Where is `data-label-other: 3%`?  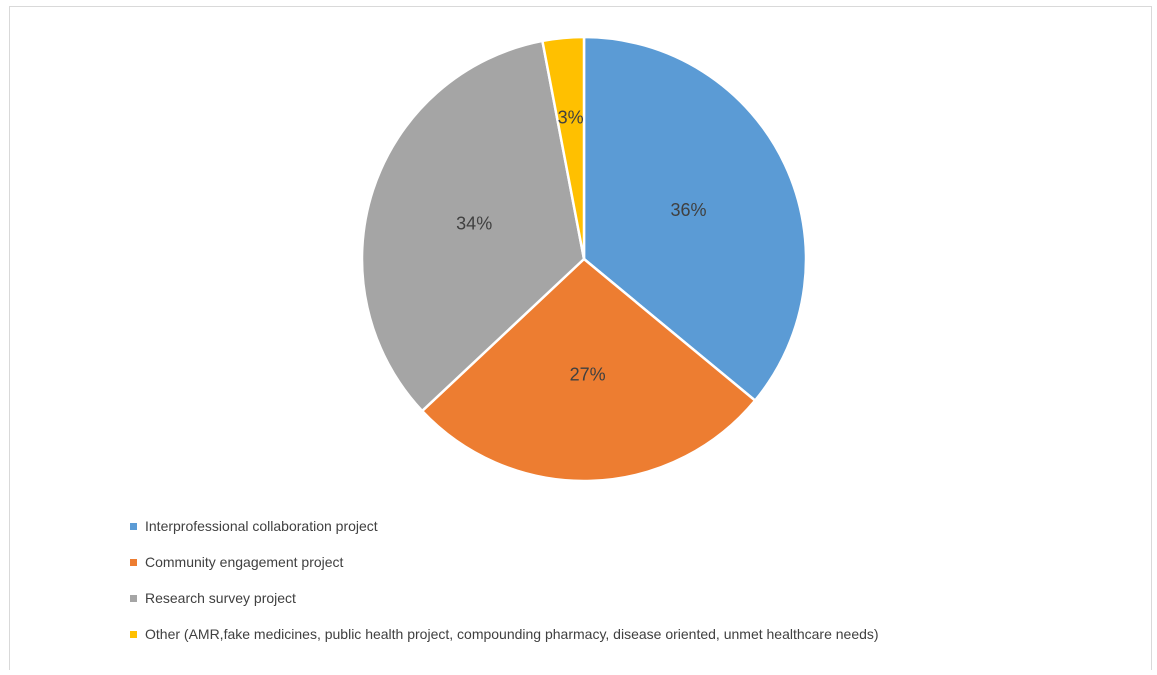
data-label-other: 3% is located at coordinates (571, 118).